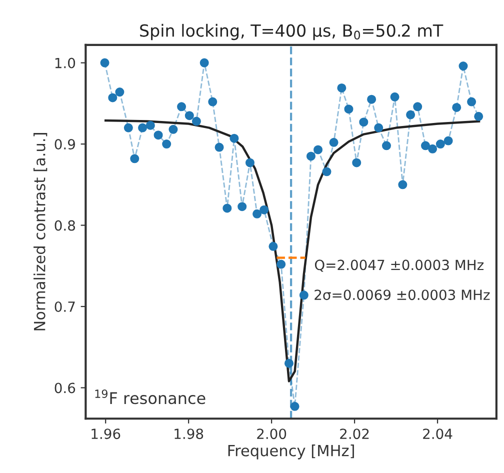 The image size is (504, 473). Describe the element at coordinates (65, 225) in the screenshot. I see `y-tick-label: 0.8` at that location.